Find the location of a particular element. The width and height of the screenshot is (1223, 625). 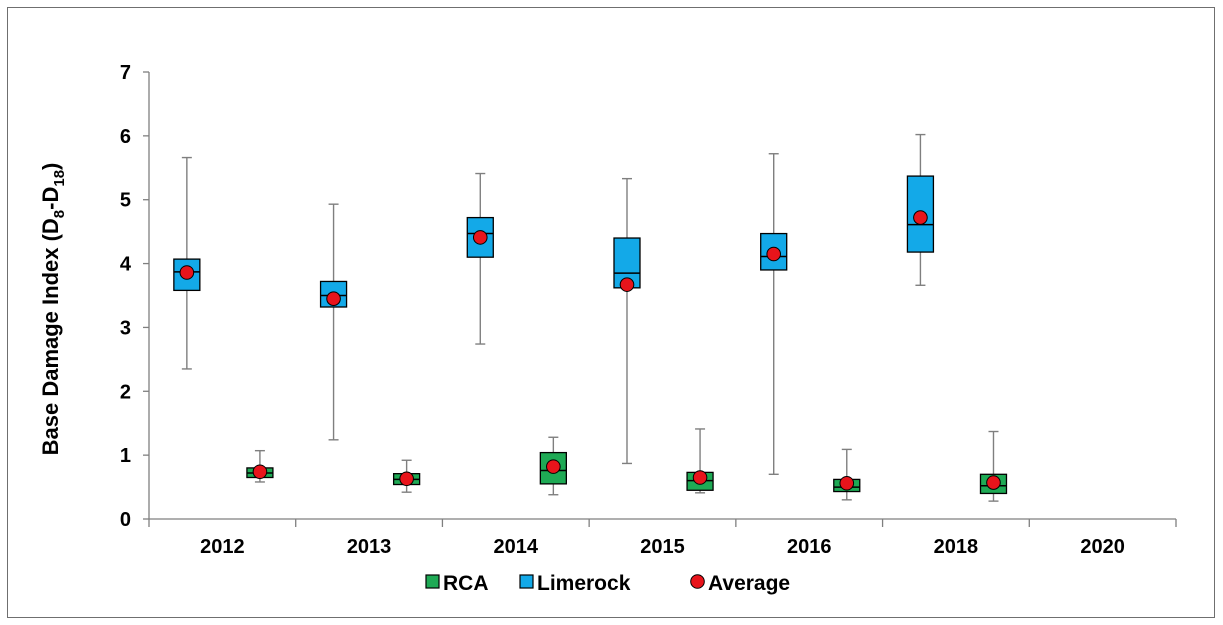

legend: RCA Limerock Average is located at coordinates (607, 583).